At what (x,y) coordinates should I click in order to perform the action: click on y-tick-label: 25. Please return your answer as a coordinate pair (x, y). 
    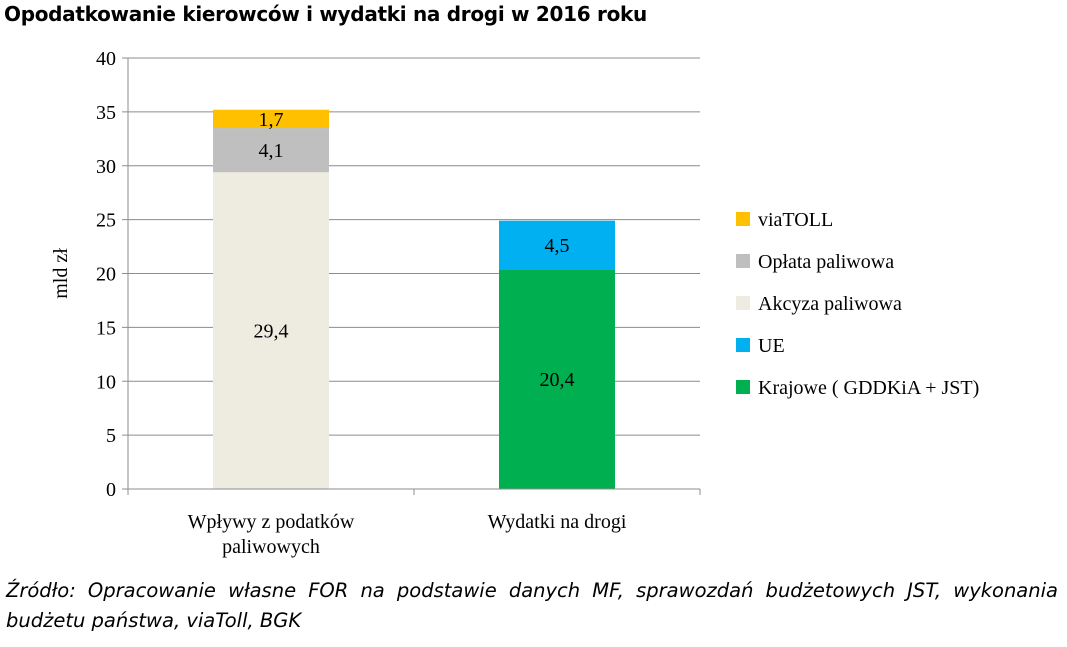
    Looking at the image, I should click on (106, 221).